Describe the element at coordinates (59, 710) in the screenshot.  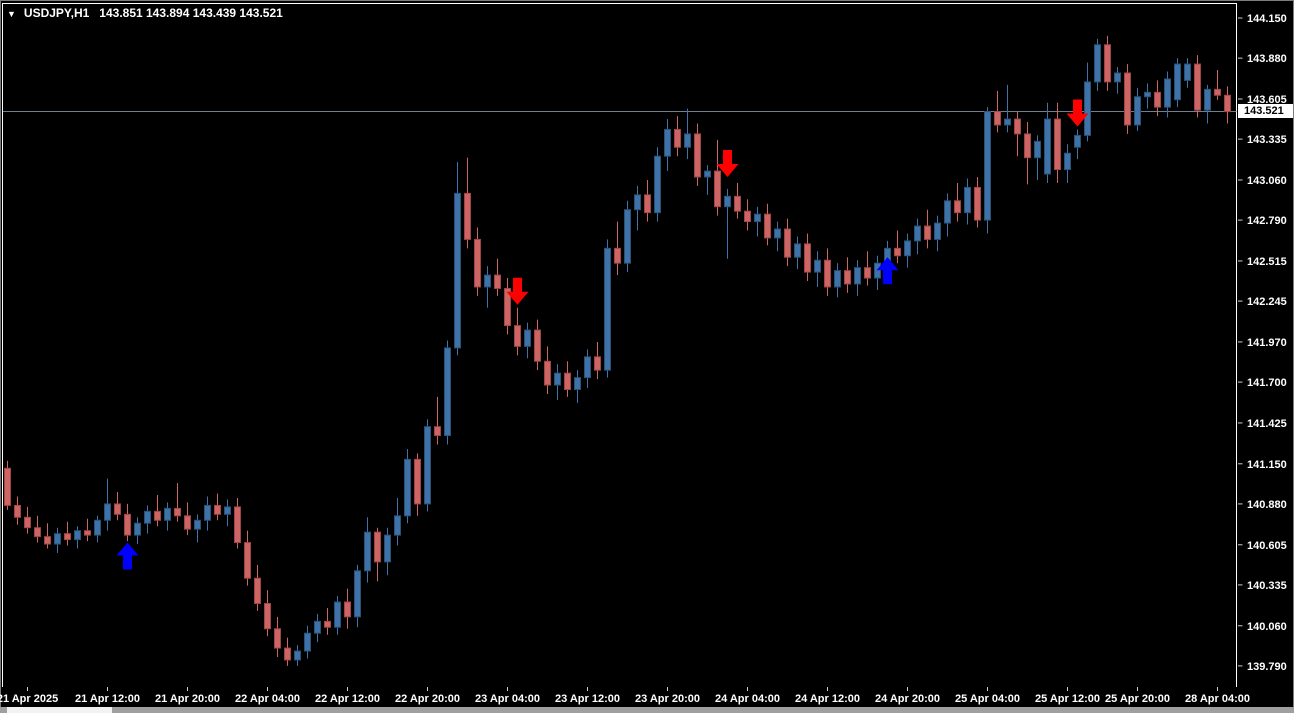
I see `horizontal-scrollbar-thumb` at that location.